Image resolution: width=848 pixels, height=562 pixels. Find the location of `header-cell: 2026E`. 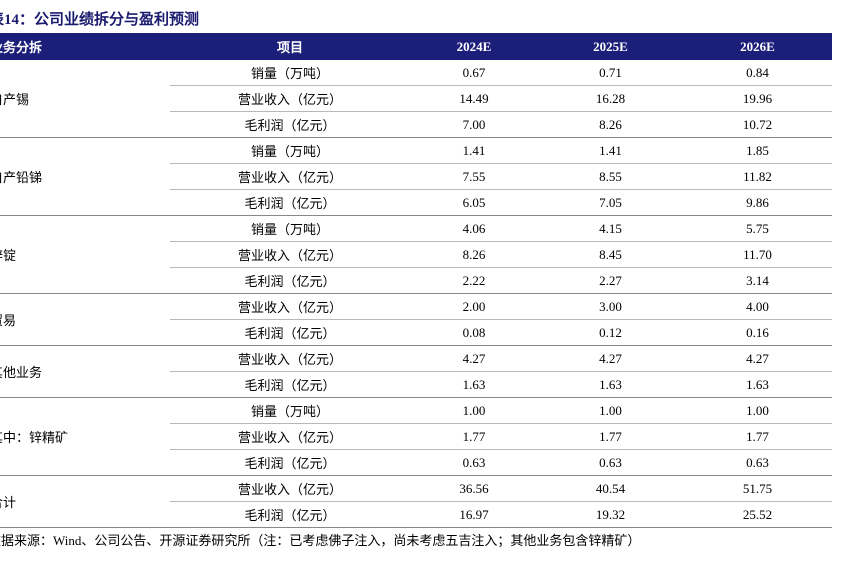

header-cell: 2026E is located at coordinates (757, 46).